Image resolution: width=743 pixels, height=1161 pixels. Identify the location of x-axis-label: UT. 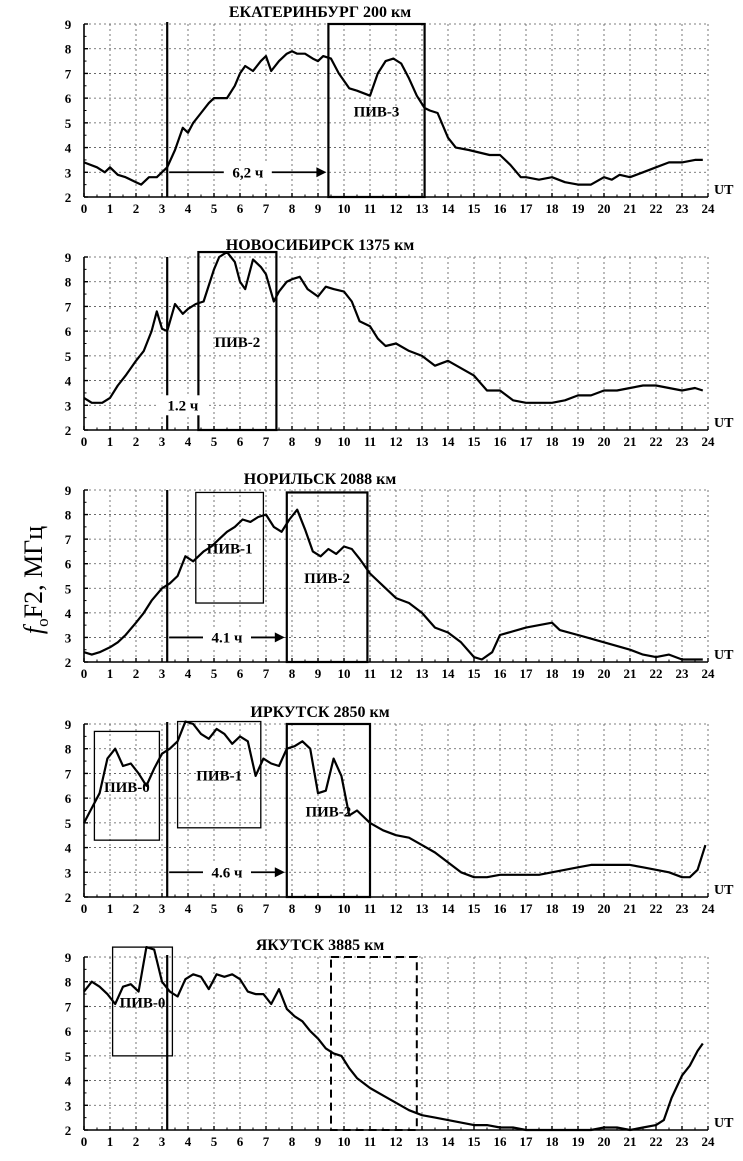
(724, 1123).